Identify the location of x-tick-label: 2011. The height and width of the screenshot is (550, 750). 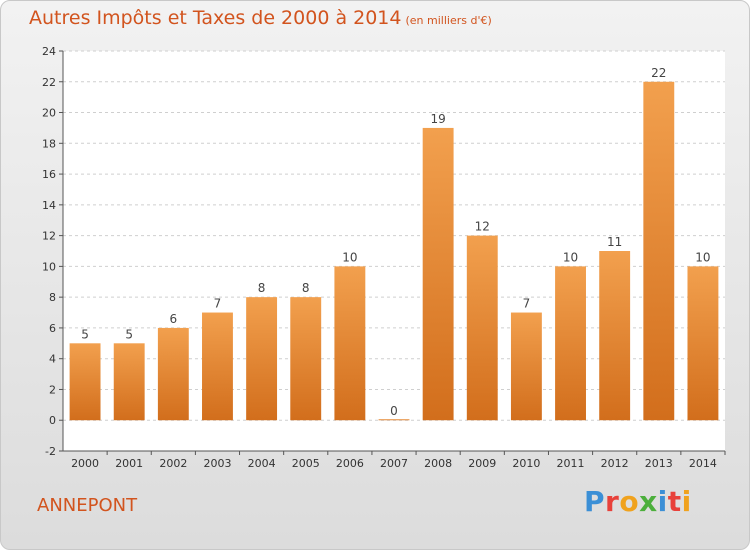
(571, 463).